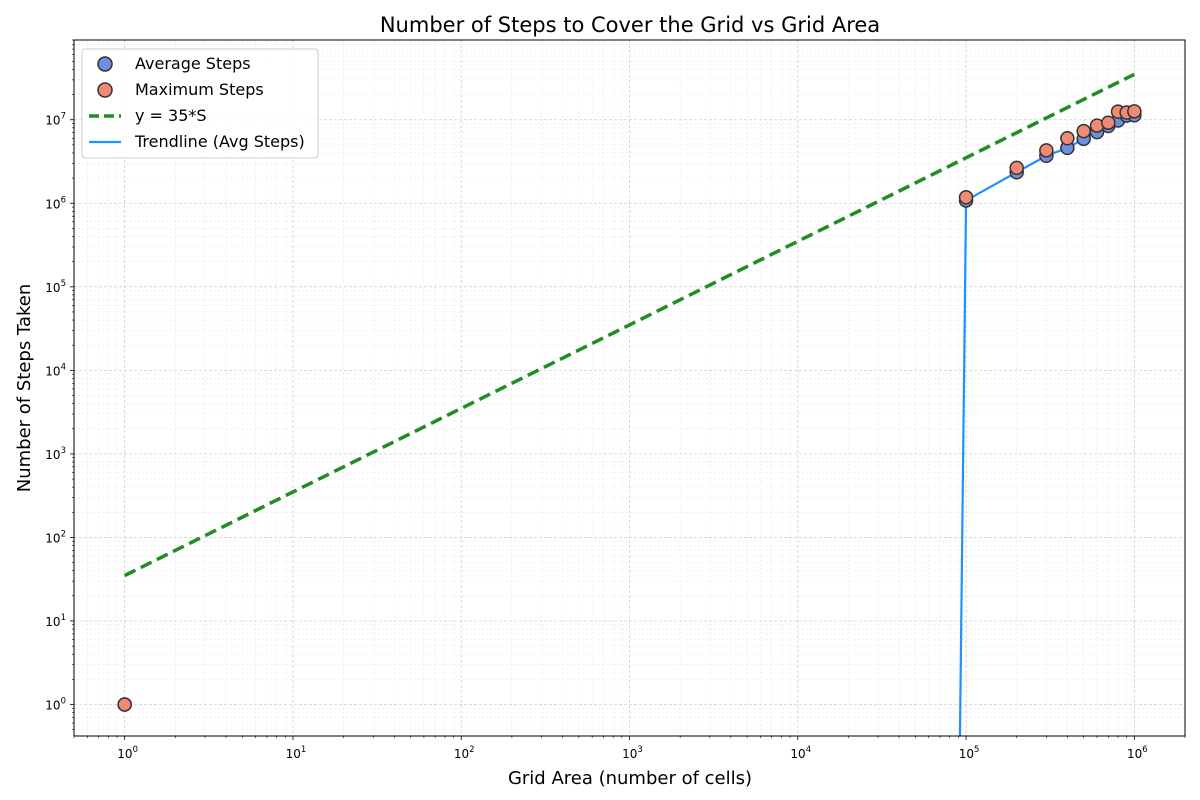  I want to click on x-tick-label: 10⁰, so click(127, 753).